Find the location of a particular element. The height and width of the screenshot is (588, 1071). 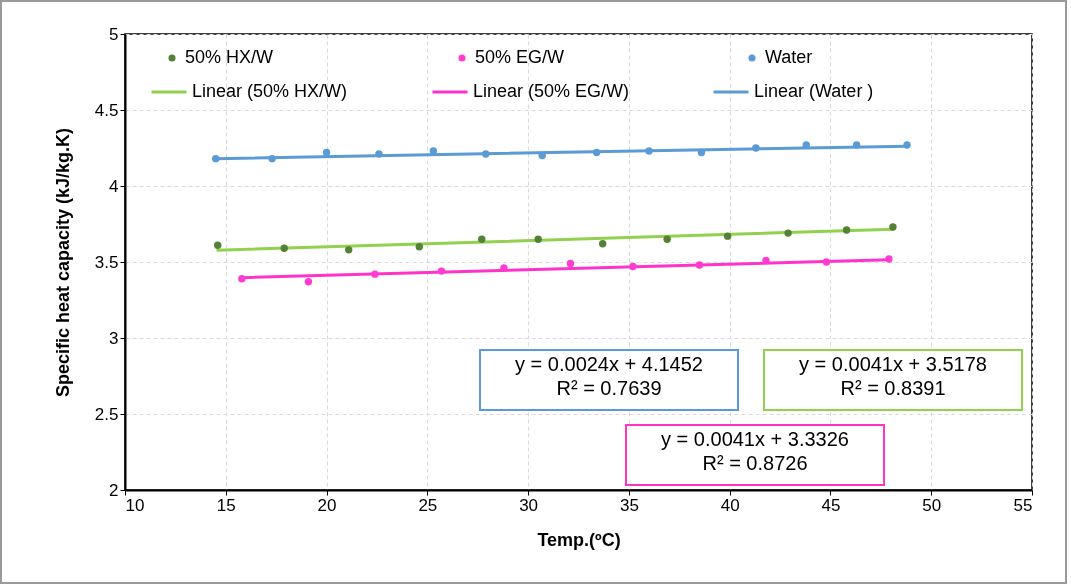

y-tick-label: 3.5 is located at coordinates (106, 262).